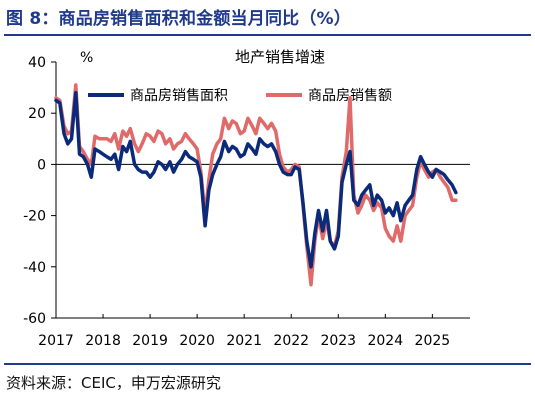 The height and width of the screenshot is (400, 535). I want to click on x-tick-label: 2018, so click(103, 341).